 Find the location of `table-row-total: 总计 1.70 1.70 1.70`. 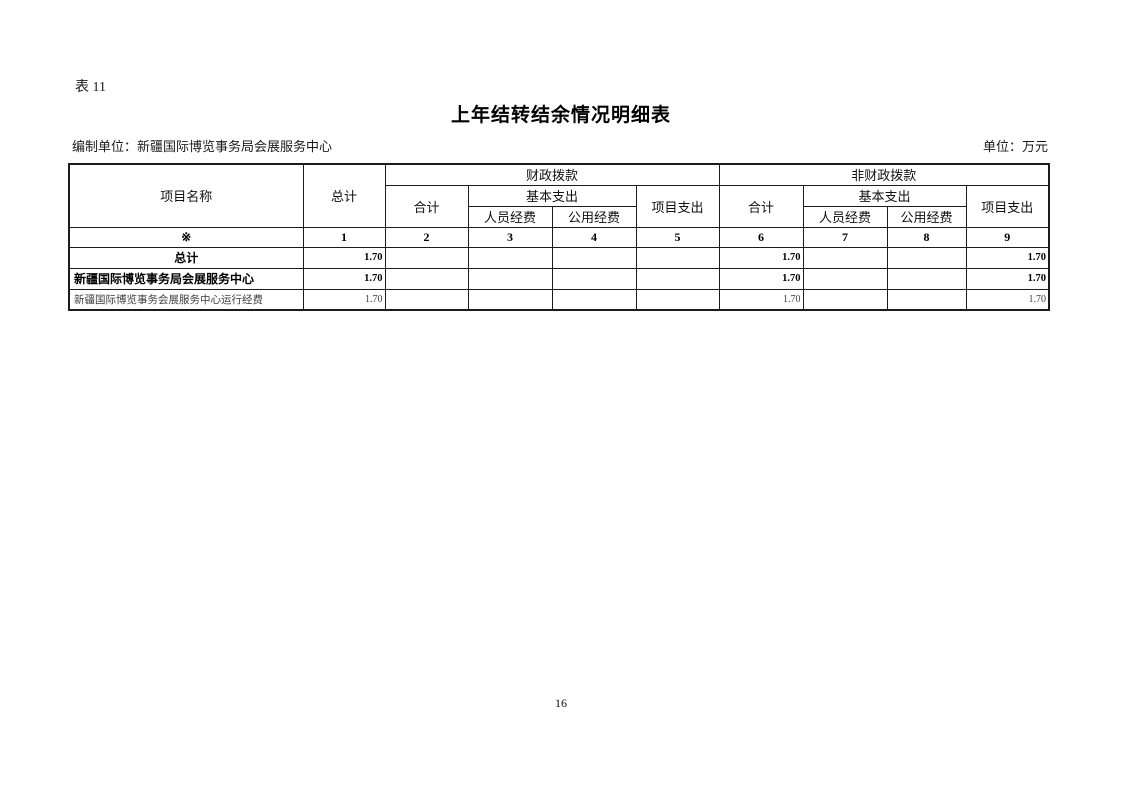

table-row-total: 总计 1.70 1.70 1.70 is located at coordinates (559, 257).